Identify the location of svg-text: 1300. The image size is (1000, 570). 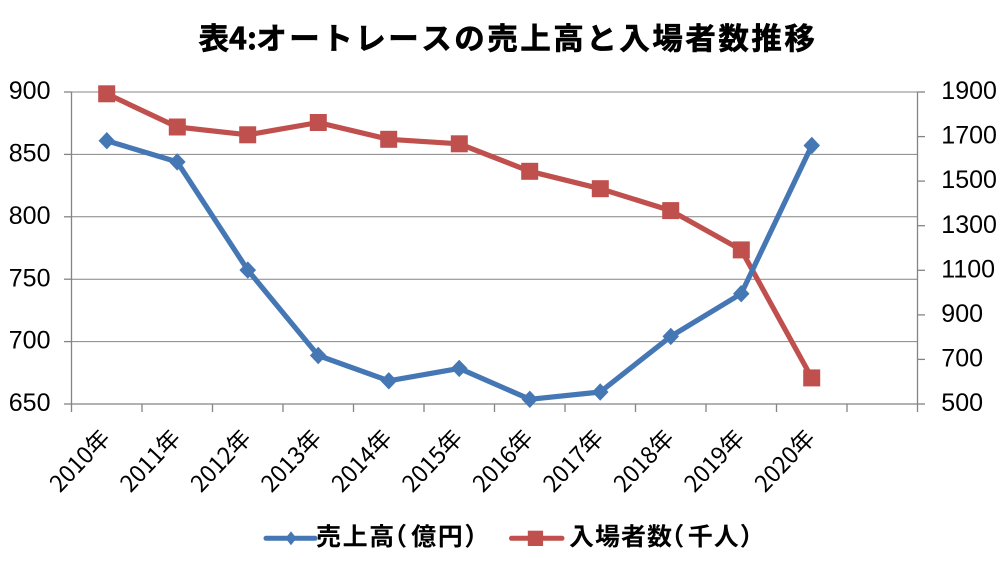
(969, 225).